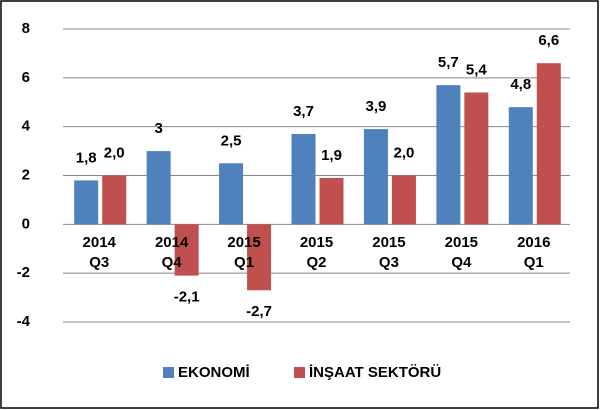 The height and width of the screenshot is (410, 600). What do you see at coordinates (86, 157) in the screenshot?
I see `value-label: 1,8` at bounding box center [86, 157].